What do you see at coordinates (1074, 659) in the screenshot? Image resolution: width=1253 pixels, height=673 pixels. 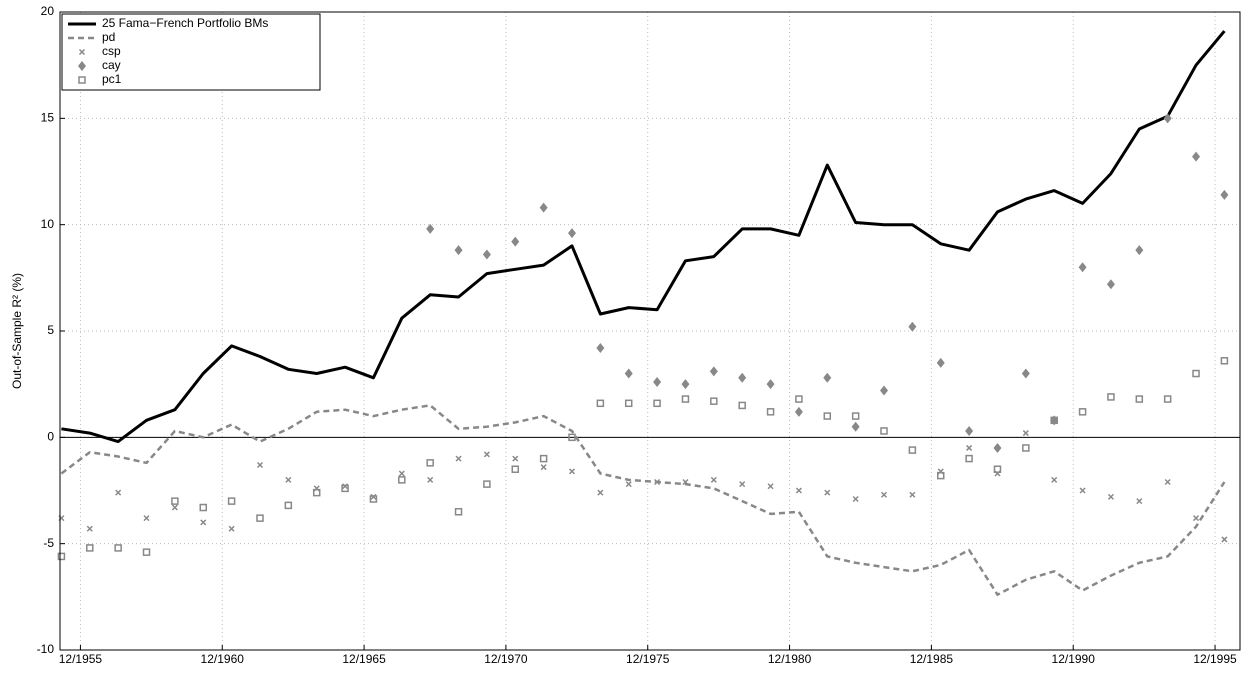 I see `x-tick-label: 12/1990` at bounding box center [1074, 659].